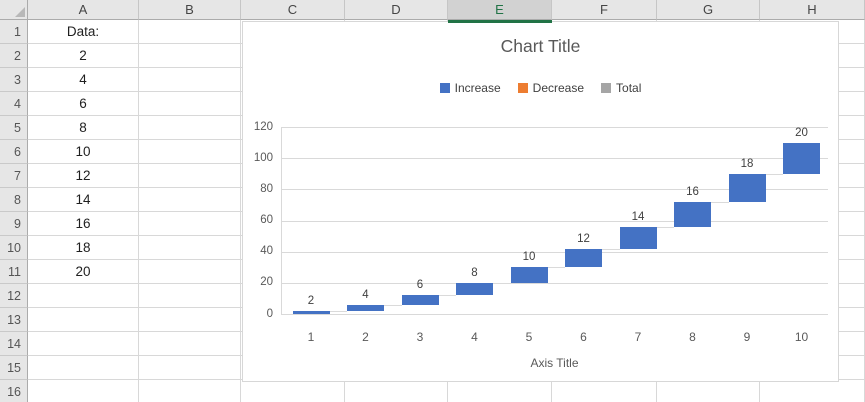 The height and width of the screenshot is (402, 865). I want to click on column-header-D: D, so click(396, 10).